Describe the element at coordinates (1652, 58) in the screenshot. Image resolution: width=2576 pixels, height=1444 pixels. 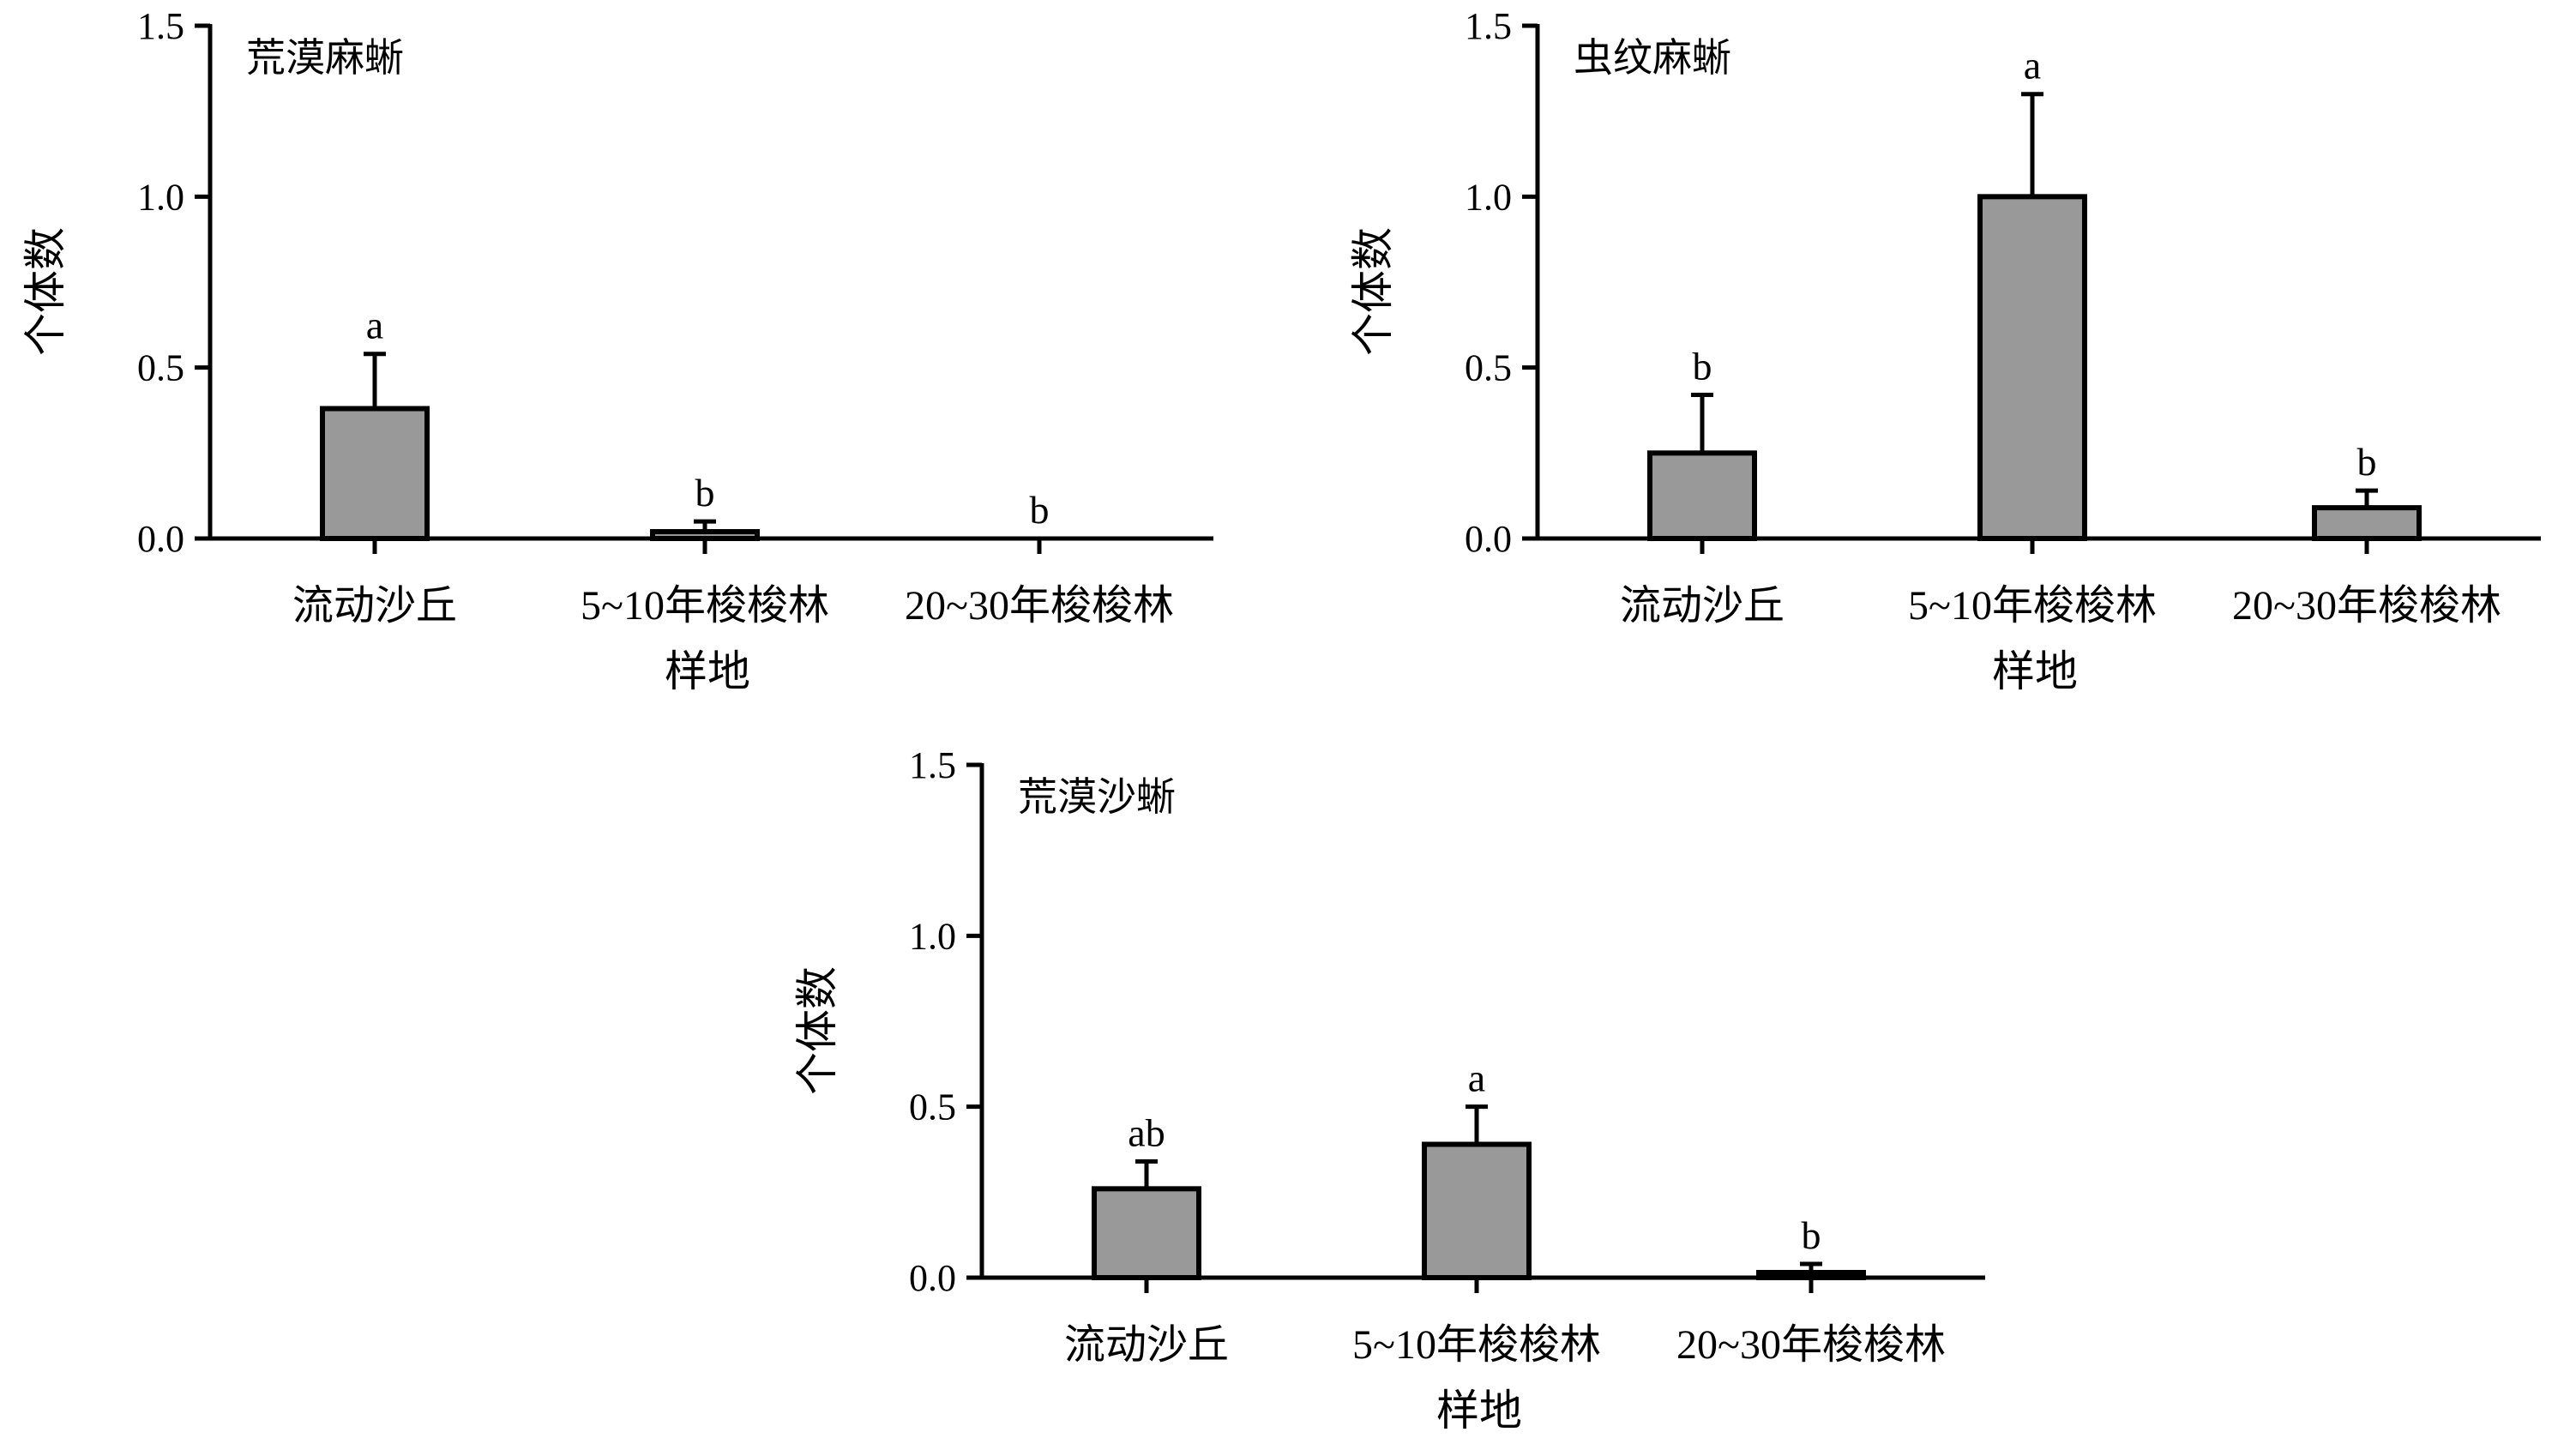
I see `panel-title: 虫纹麻蜥` at that location.